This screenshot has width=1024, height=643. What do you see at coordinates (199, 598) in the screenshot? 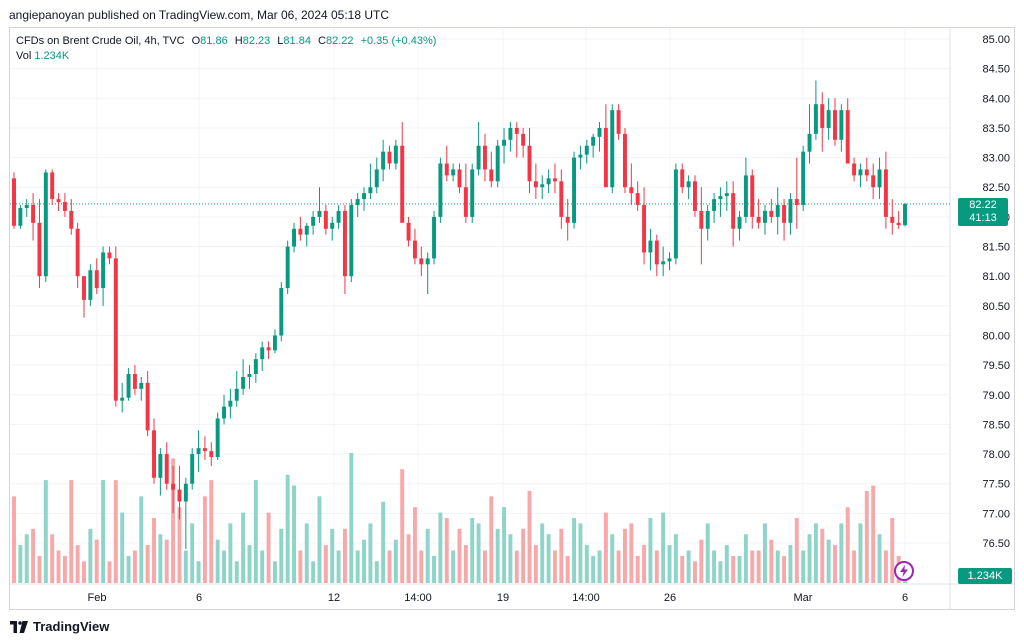
I see `x-tick-label: 6` at bounding box center [199, 598].